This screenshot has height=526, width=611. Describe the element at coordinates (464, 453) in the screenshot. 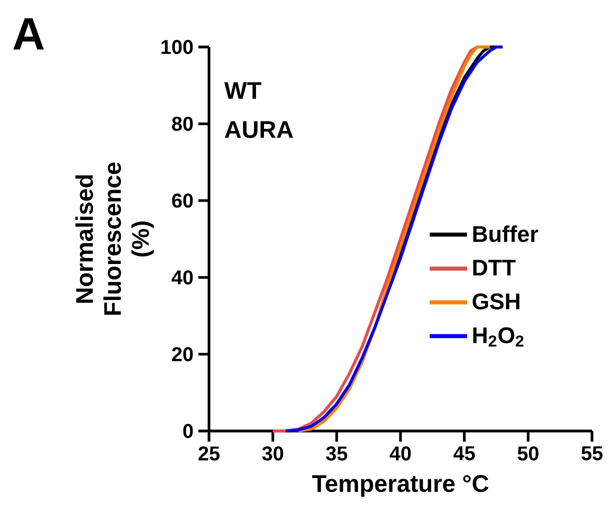

I see `x-tick-label: 45` at that location.